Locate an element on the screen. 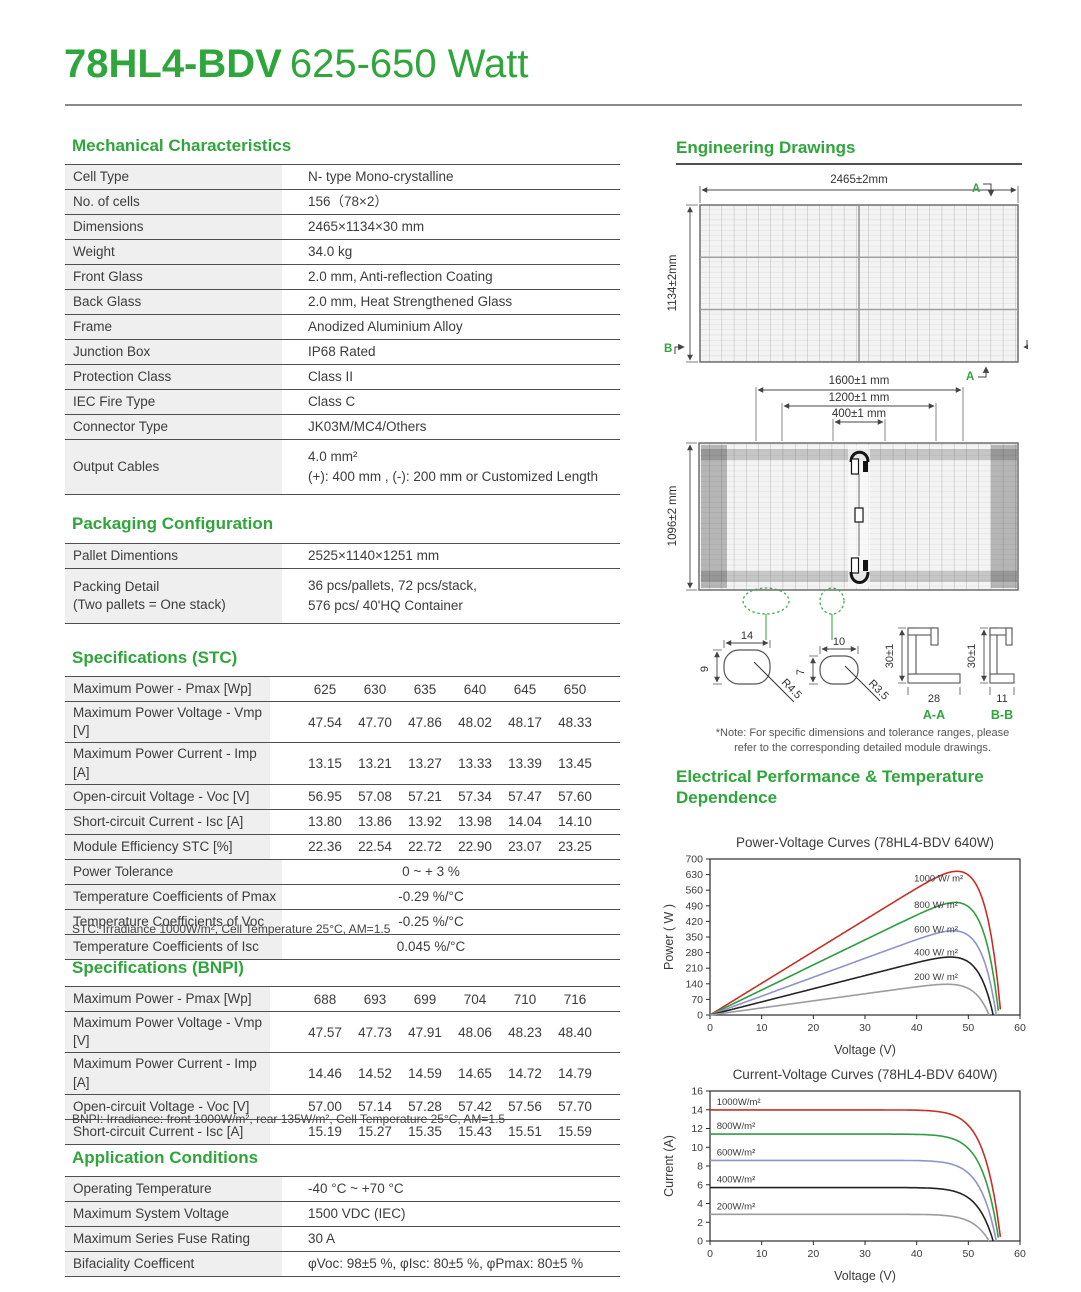 The image size is (1081, 1292). plot-border is located at coordinates (865, 1166).